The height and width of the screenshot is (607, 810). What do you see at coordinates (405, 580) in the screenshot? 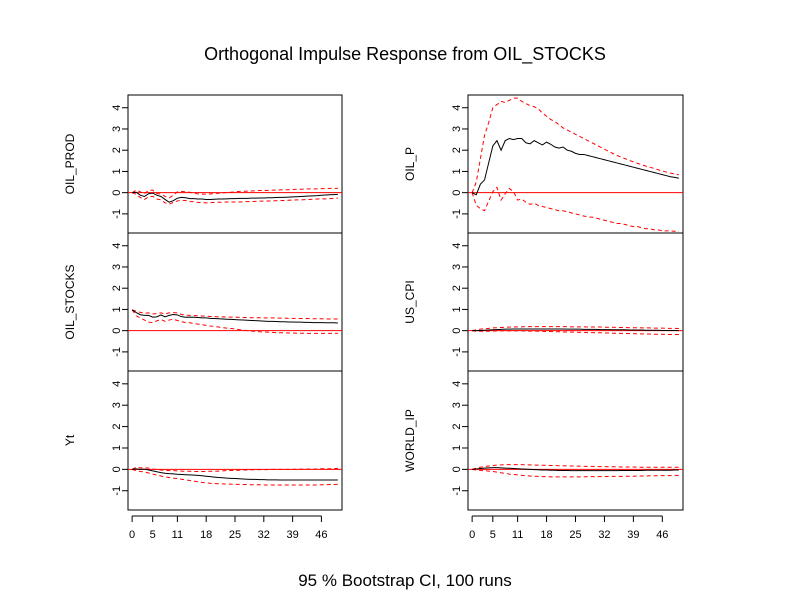
I see `chart-subtitle: 95 % Bootstrap CI, 100 runs` at bounding box center [405, 580].